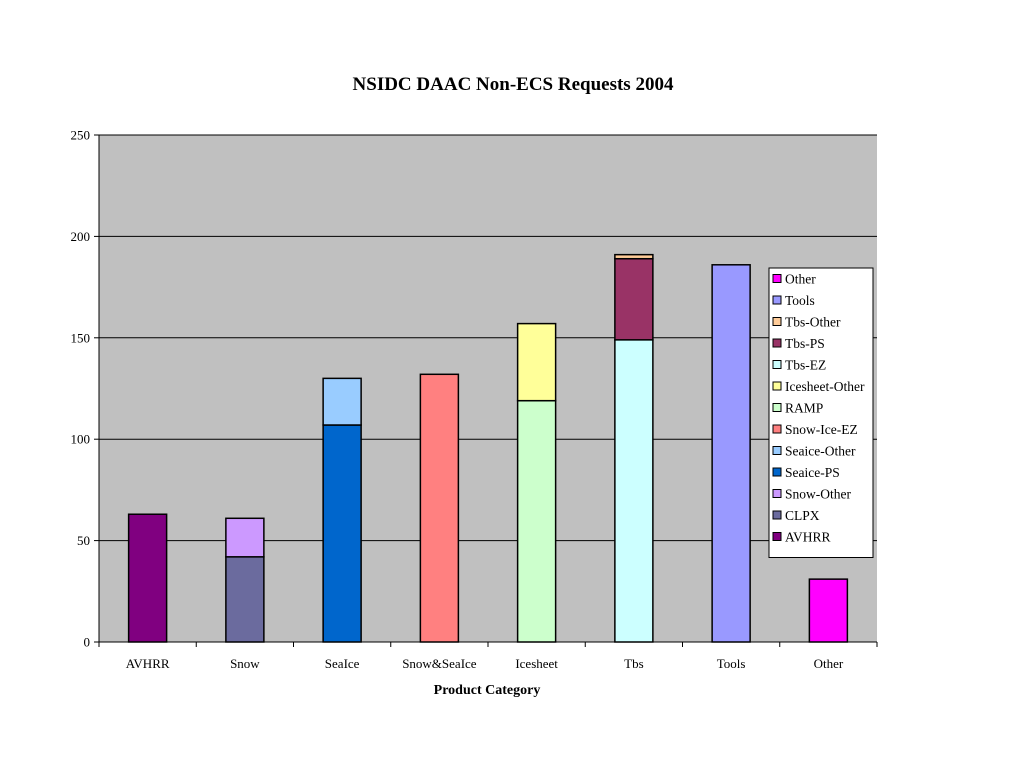 The height and width of the screenshot is (773, 1024). I want to click on legend-label: Seaice-PS, so click(812, 472).